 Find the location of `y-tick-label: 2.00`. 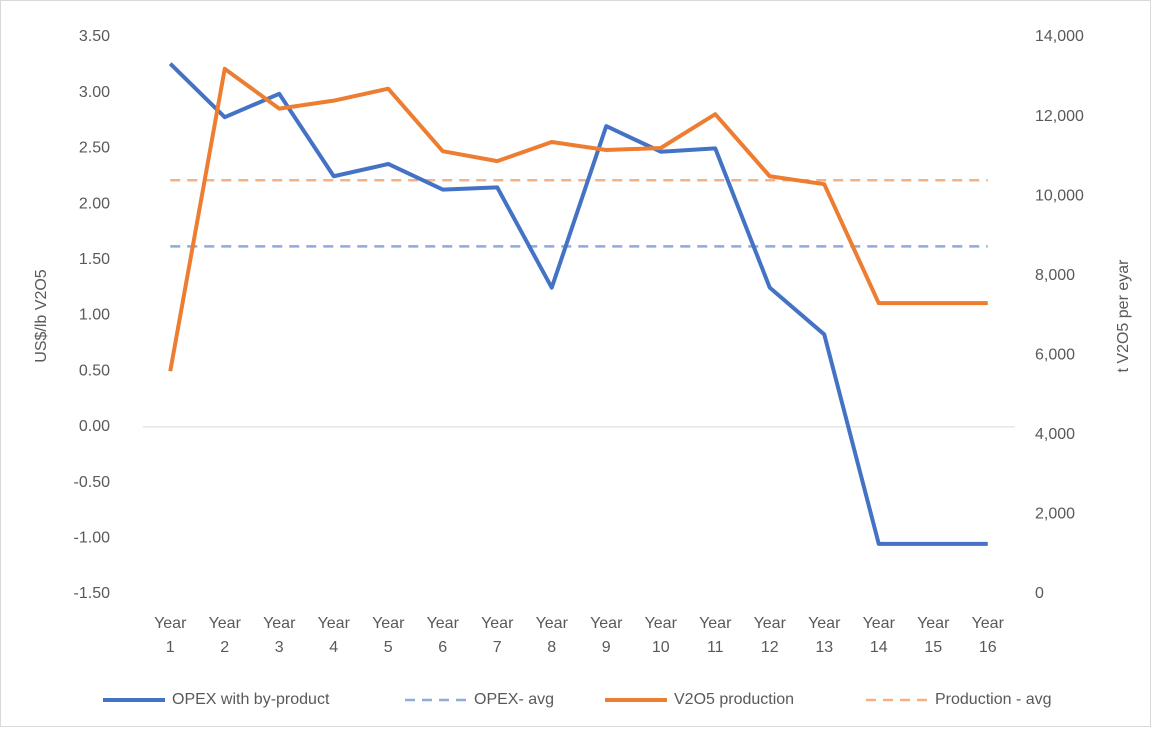

y-tick-label: 2.00 is located at coordinates (94, 203).